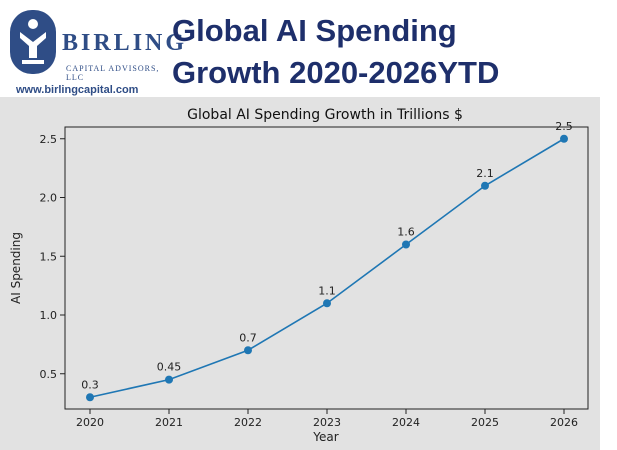  Describe the element at coordinates (325, 115) in the screenshot. I see `chart-title: Global AI Spending Growth in Trillions $` at that location.